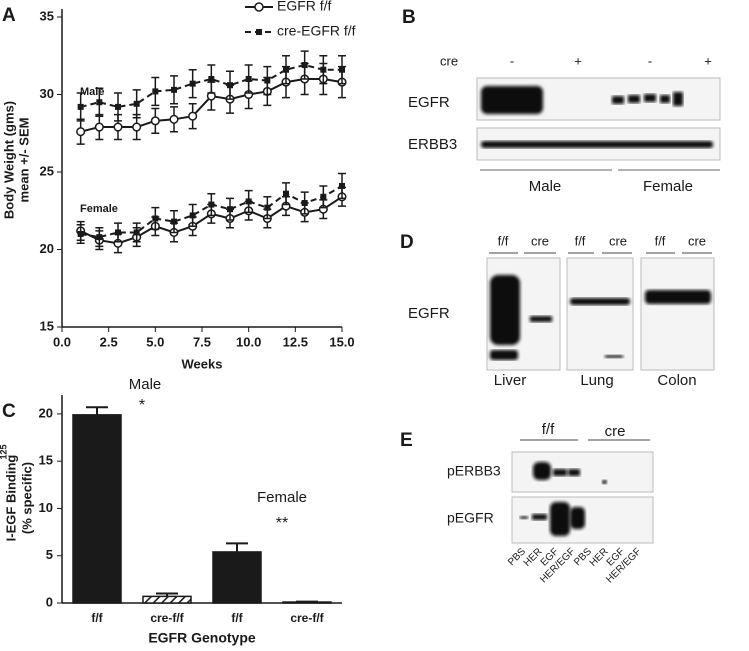 The image size is (749, 651). I want to click on x-tick-label: 2.5, so click(109, 341).